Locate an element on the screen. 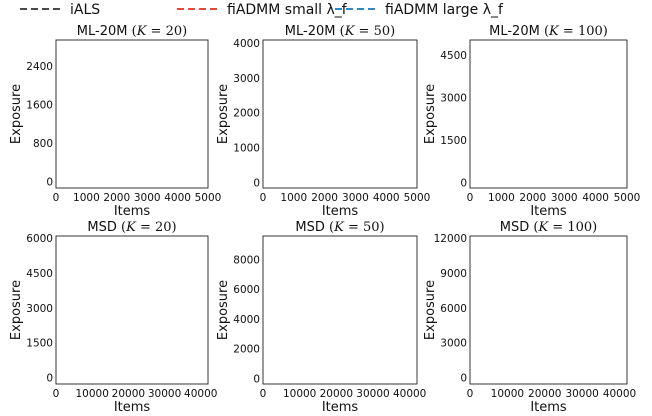 This screenshot has height=416, width=652. panel-title-k: 50 is located at coordinates (371, 227).